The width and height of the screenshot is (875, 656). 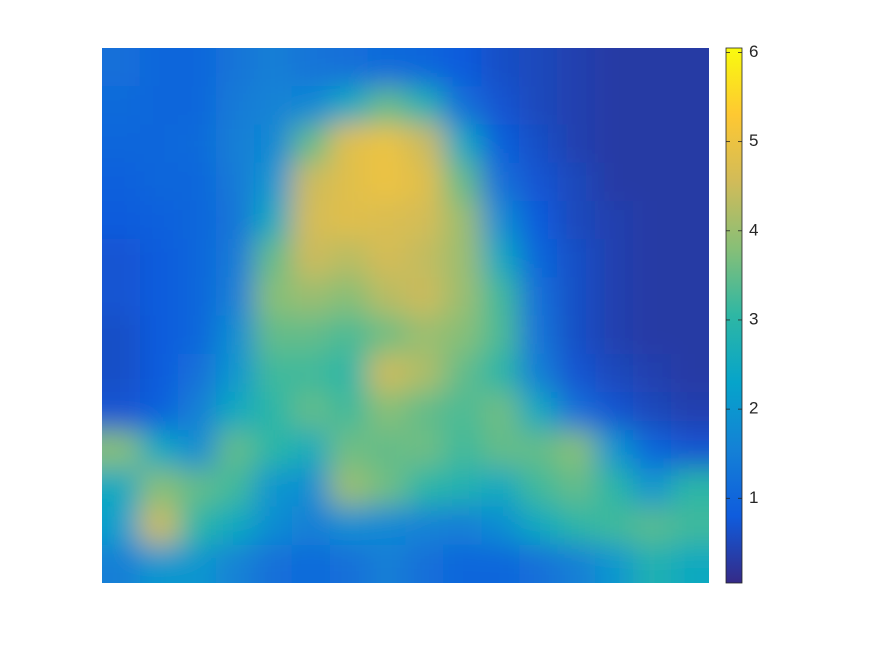 What do you see at coordinates (753, 51) in the screenshot?
I see `colorbar-tick-label: 6` at bounding box center [753, 51].